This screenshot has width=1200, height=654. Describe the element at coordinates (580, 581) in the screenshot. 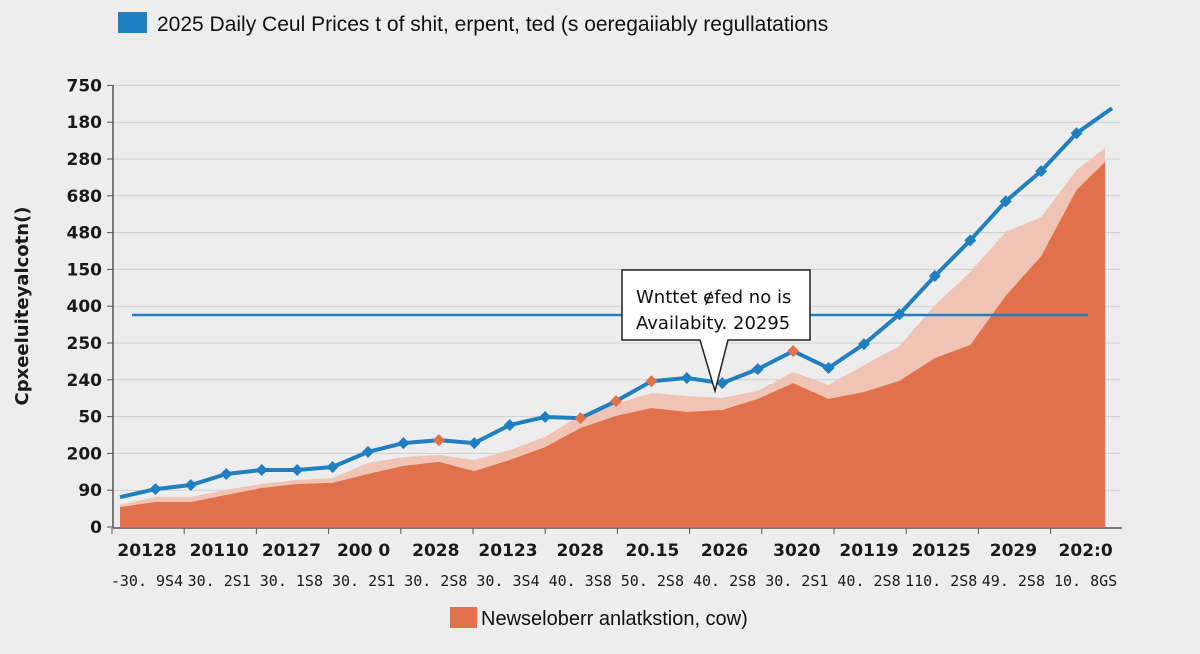

I see `x-sub-label: 40. 3S8` at that location.